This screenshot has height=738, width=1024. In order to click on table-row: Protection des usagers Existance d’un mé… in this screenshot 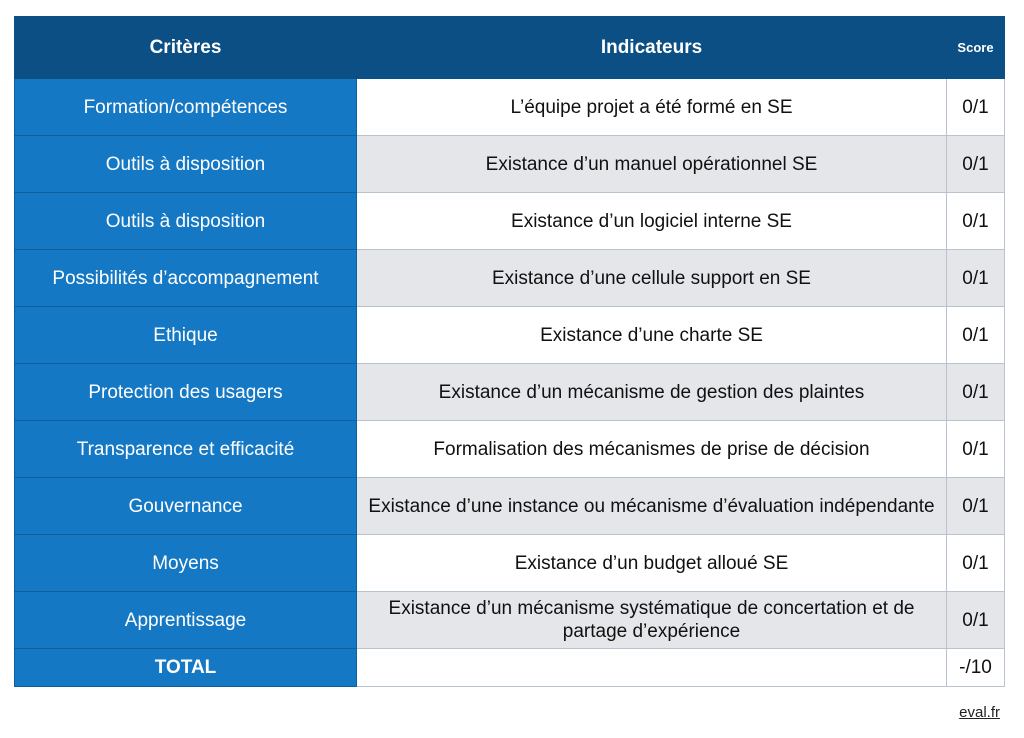, I will do `click(509, 392)`.